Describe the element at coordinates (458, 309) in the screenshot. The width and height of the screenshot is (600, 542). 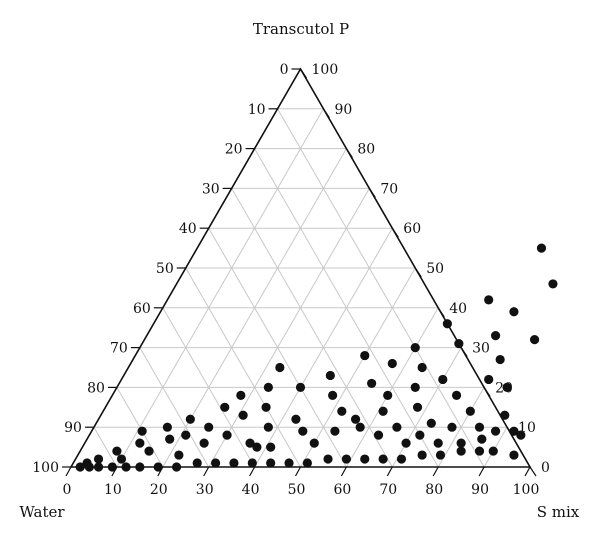
I see `tick-label-right-6: 40` at that location.